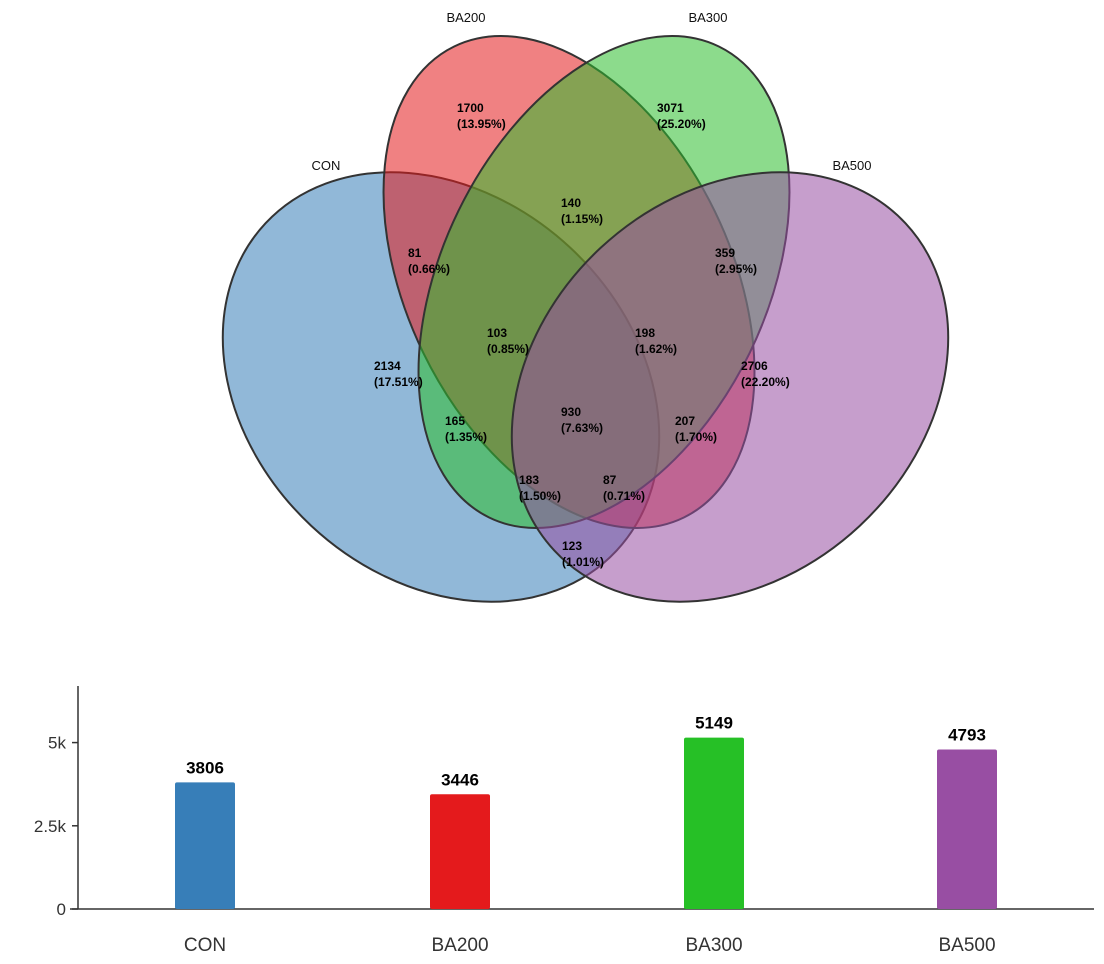 The width and height of the screenshot is (1104, 964). Describe the element at coordinates (398, 374) in the screenshot. I see `venn-region-con: 2134 (17.51%)` at that location.